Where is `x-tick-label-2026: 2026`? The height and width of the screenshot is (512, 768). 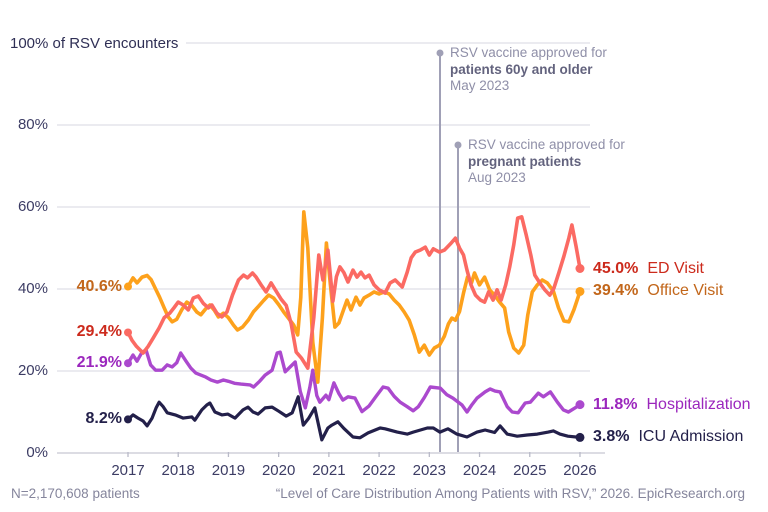
x-tick-label-2026: 2026 is located at coordinates (580, 470).